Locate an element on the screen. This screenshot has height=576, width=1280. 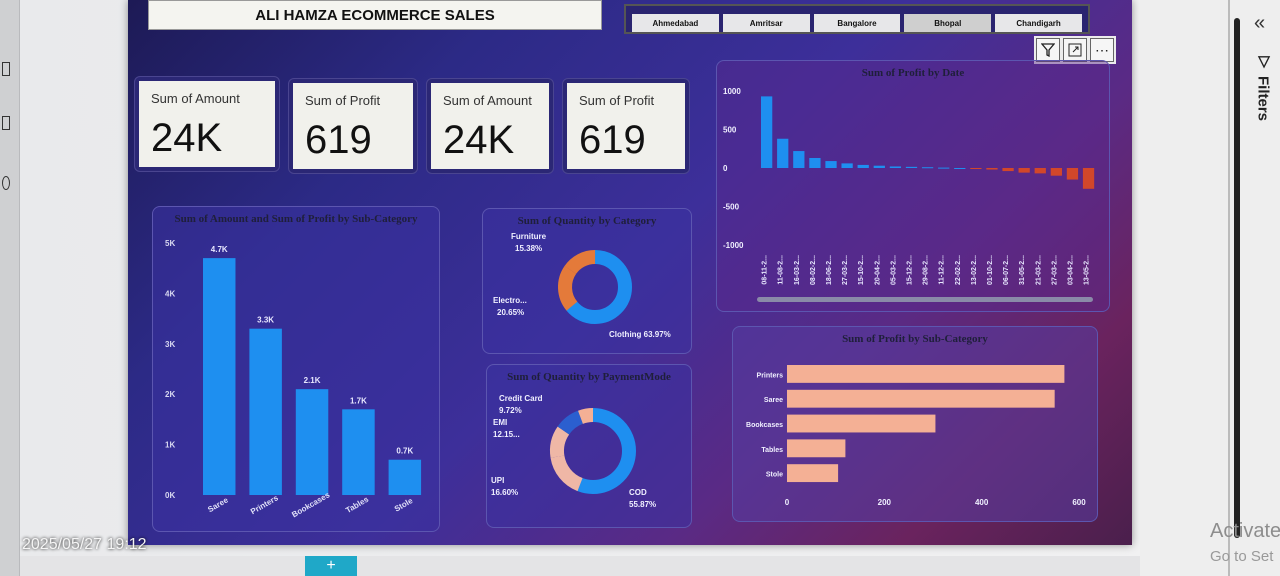
slicer-option-amritsar: Amritsar is located at coordinates (766, 23).